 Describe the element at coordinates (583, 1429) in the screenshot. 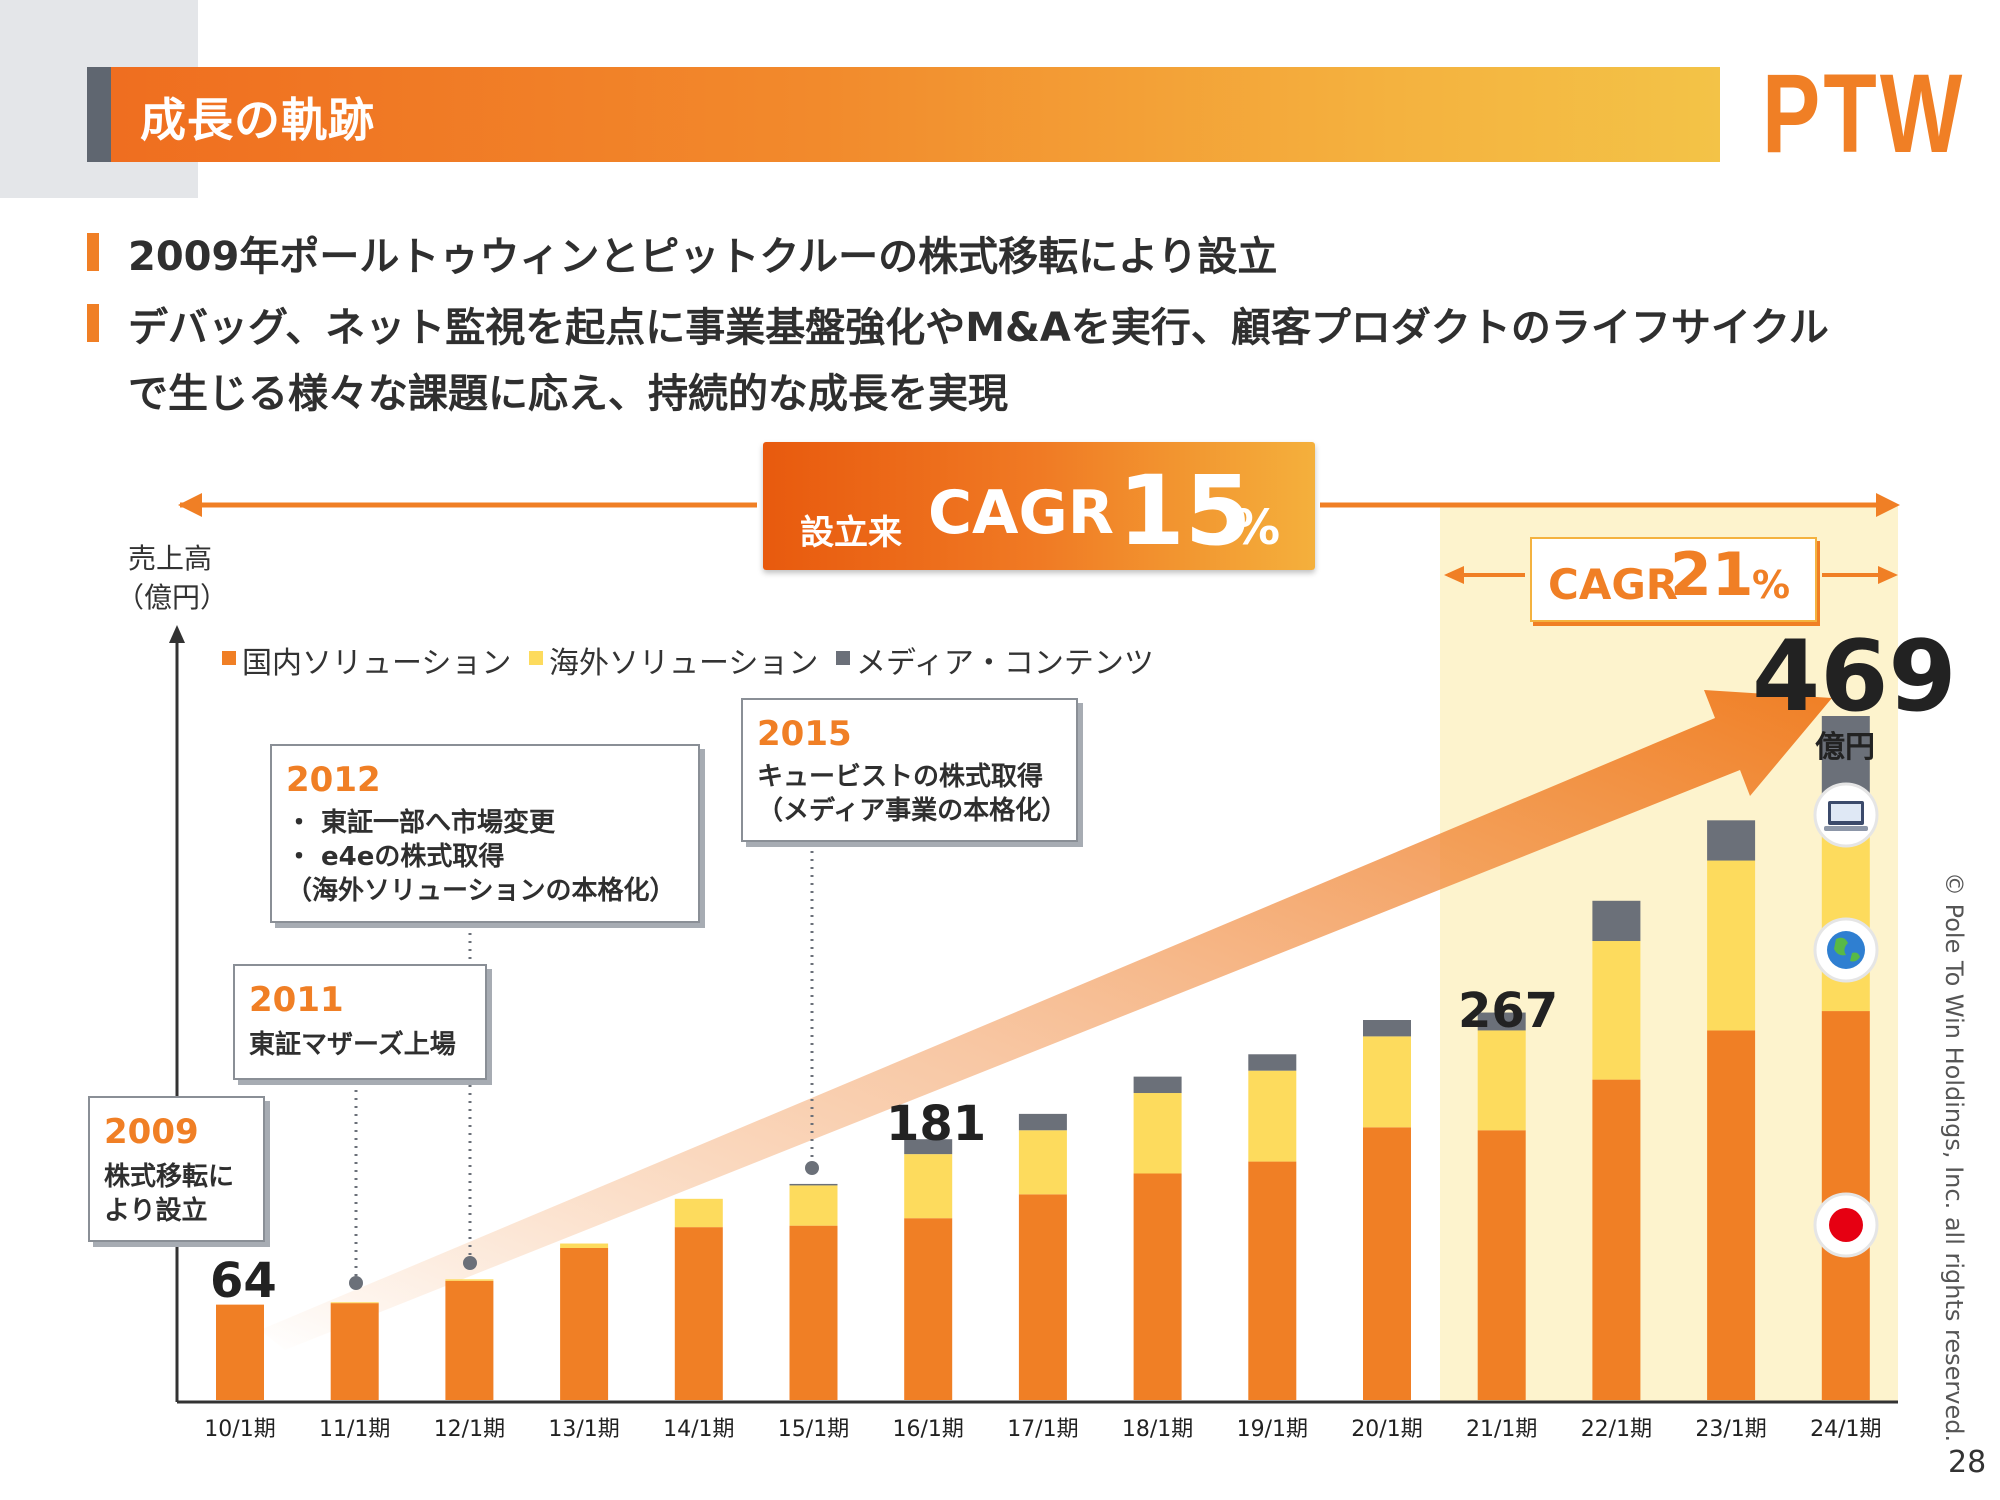

I see `x-tick-label: 13/1期` at that location.